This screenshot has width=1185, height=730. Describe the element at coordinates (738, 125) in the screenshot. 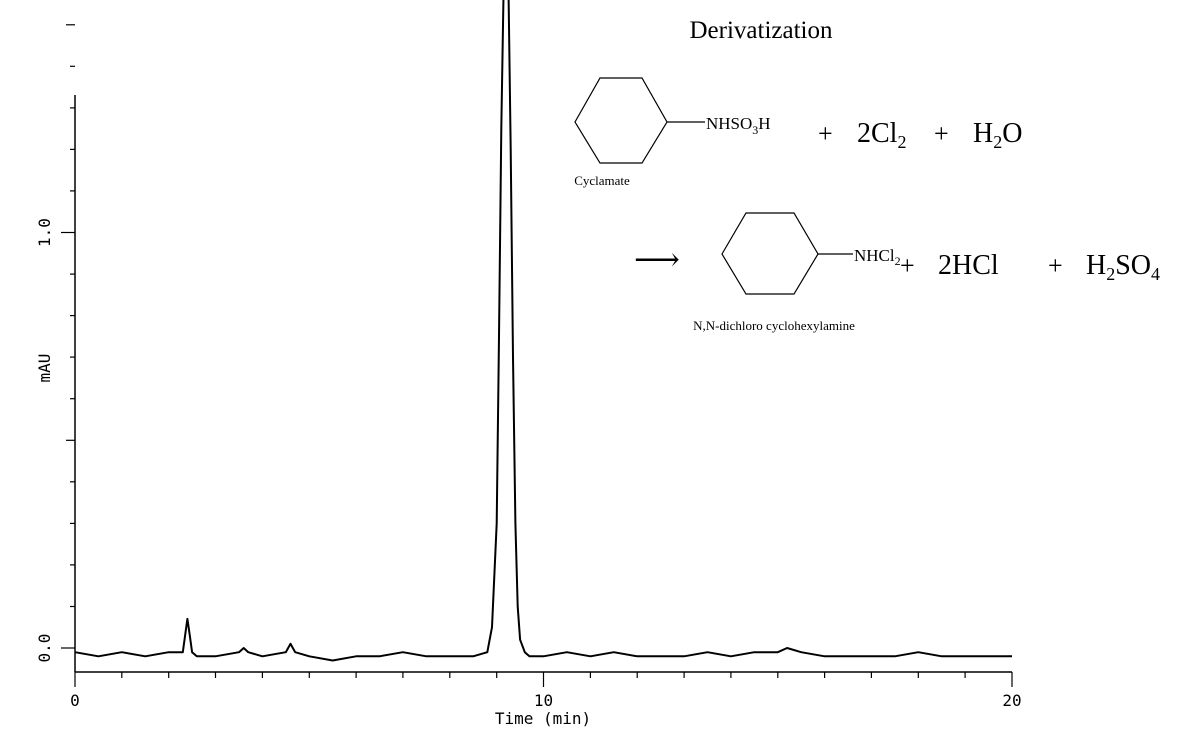

I see `reactant-group: NHSO3H` at that location.